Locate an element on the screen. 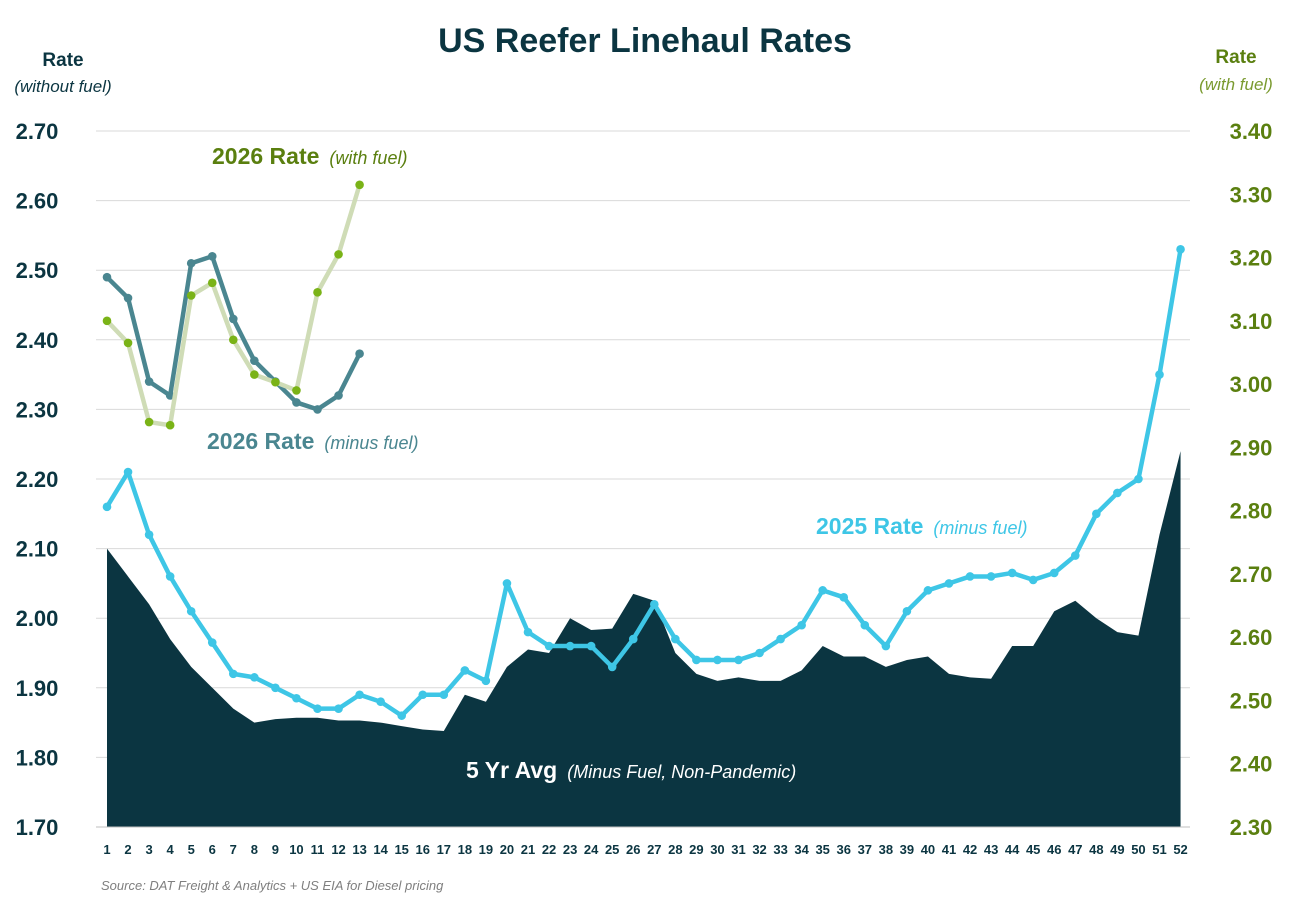 The height and width of the screenshot is (922, 1289). right-tick-label: 3.30 is located at coordinates (1251, 194).